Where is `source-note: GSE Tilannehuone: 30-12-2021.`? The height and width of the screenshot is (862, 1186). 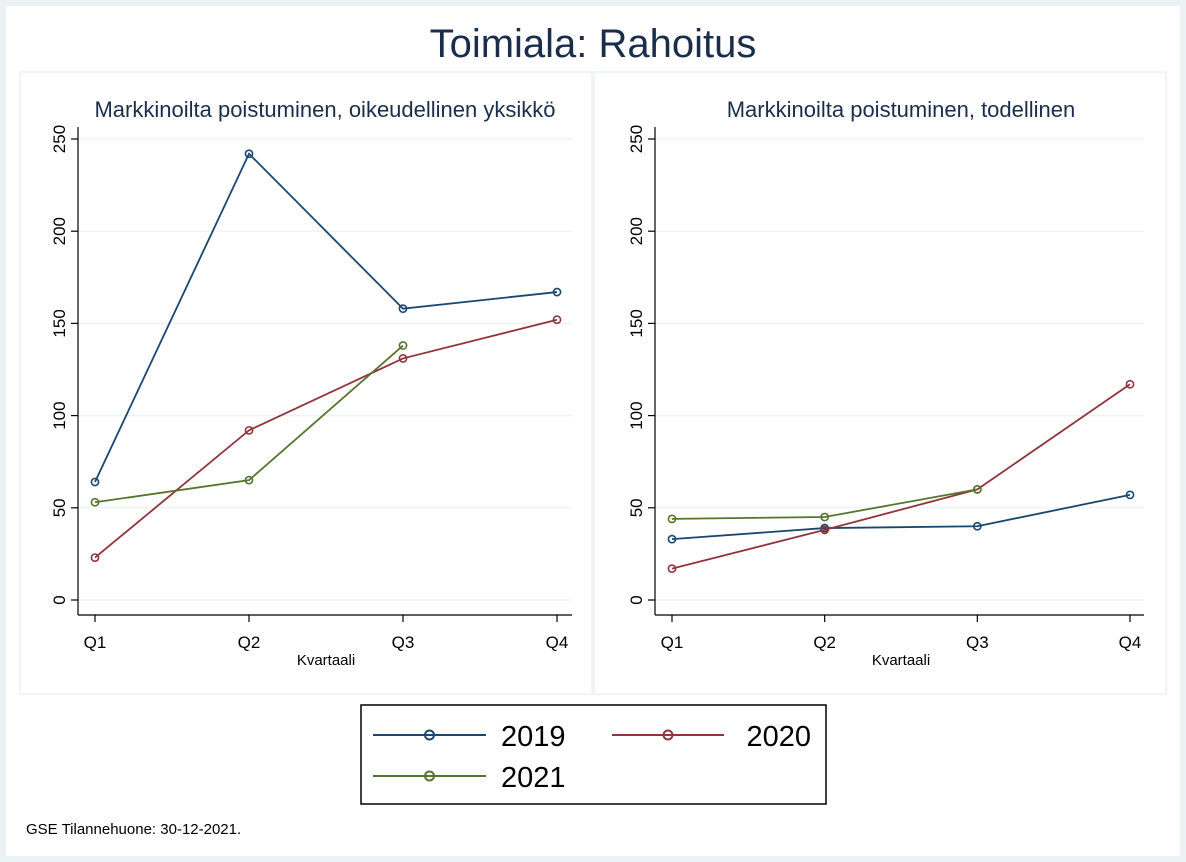
source-note: GSE Tilannehuone: 30-12-2021. is located at coordinates (133, 829).